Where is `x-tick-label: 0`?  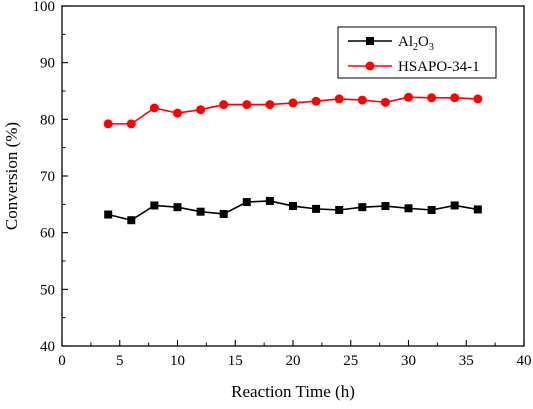
x-tick-label: 0 is located at coordinates (62, 361).